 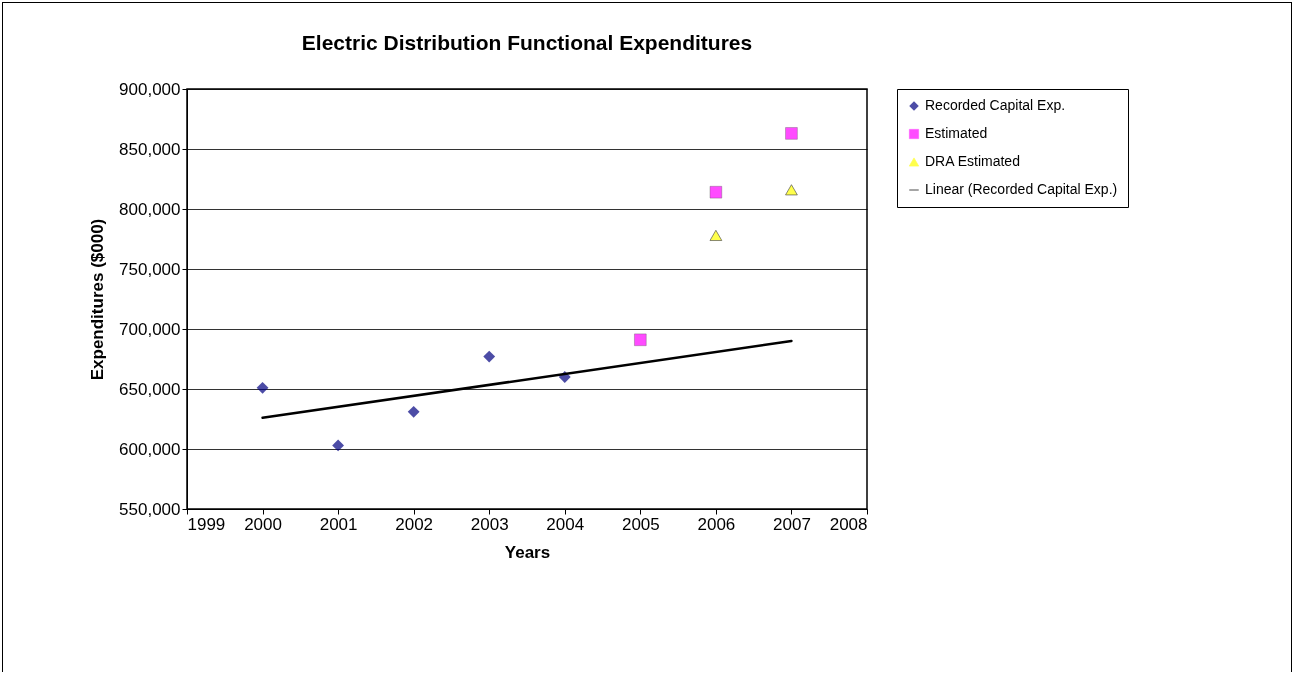 What do you see at coordinates (565, 524) in the screenshot?
I see `x-tick-label: 2004` at bounding box center [565, 524].